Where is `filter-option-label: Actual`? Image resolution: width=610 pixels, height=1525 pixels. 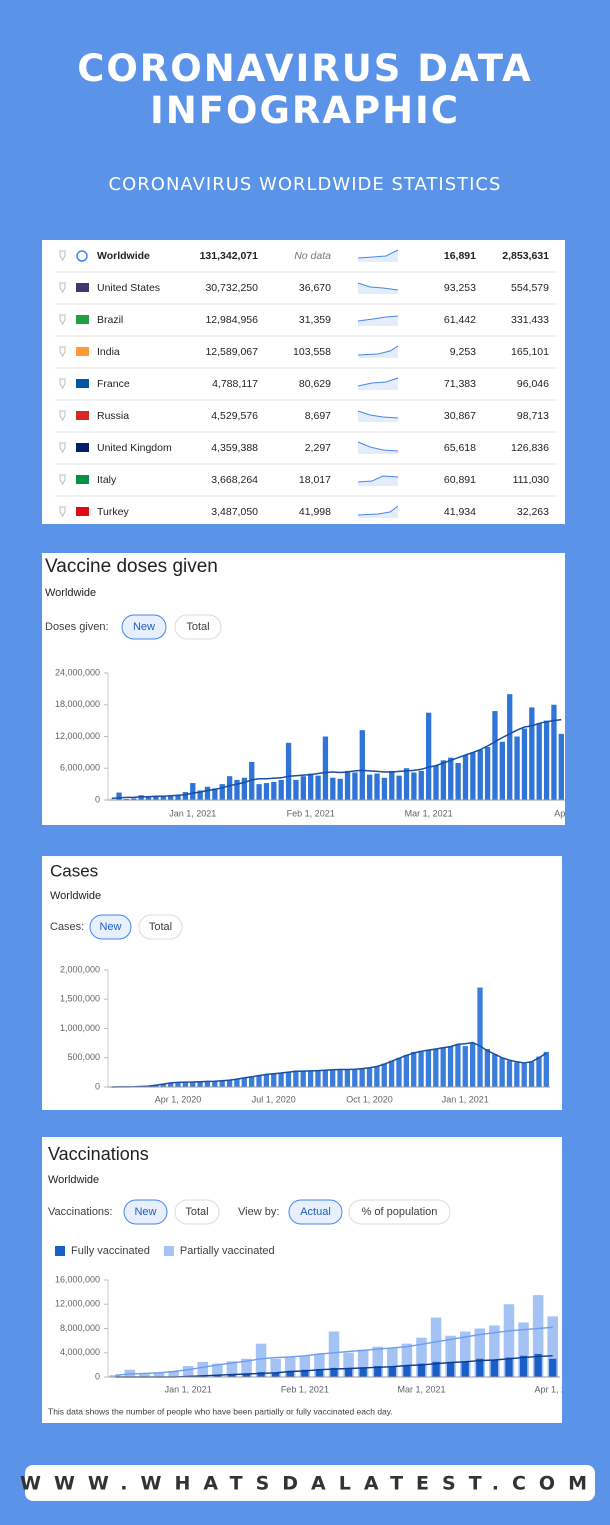 filter-option-label: Actual is located at coordinates (315, 1212).